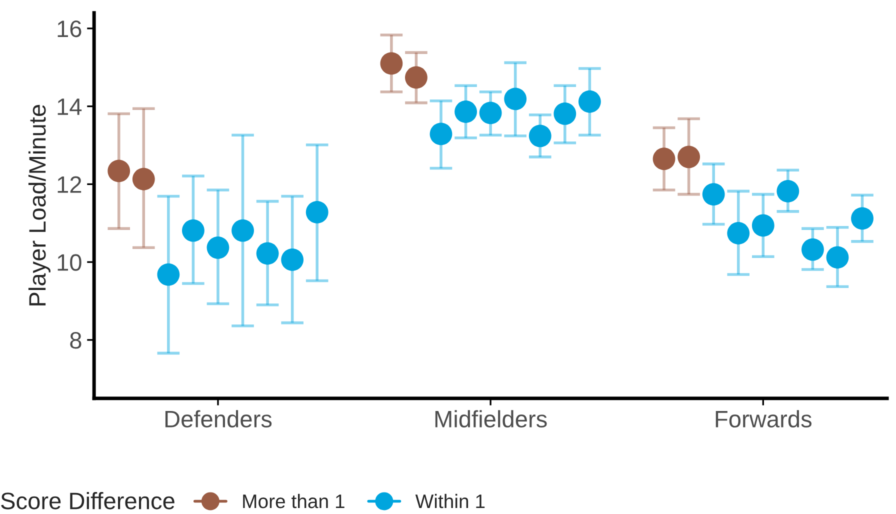  What do you see at coordinates (70, 106) in the screenshot?
I see `y-tick-label: 14` at bounding box center [70, 106].